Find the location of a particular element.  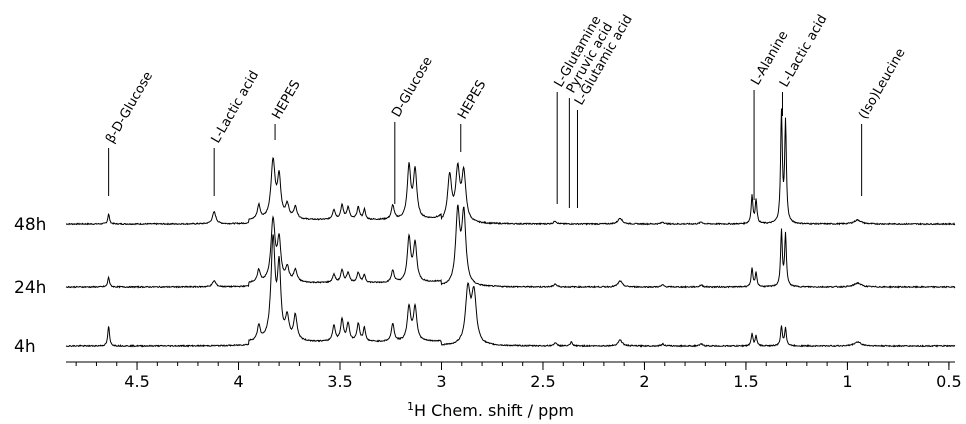

x-tick-label: 1.5 is located at coordinates (745, 381).